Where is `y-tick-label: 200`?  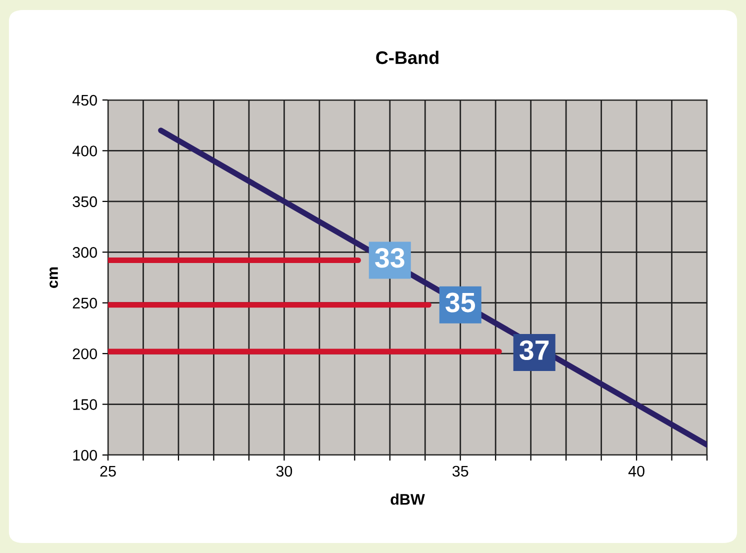 y-tick-label: 200 is located at coordinates (84, 354).